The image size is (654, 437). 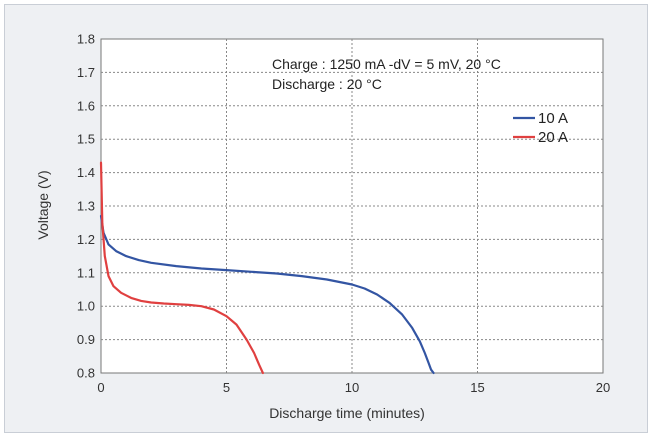 What do you see at coordinates (347, 413) in the screenshot?
I see `x-axis-label: Discharge time (minutes)` at bounding box center [347, 413].